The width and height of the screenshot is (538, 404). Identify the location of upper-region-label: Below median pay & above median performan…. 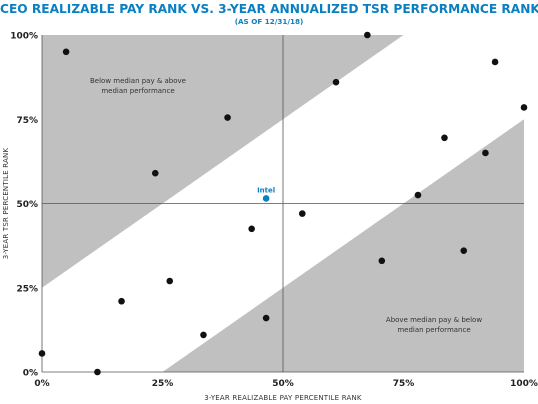
(138, 86).